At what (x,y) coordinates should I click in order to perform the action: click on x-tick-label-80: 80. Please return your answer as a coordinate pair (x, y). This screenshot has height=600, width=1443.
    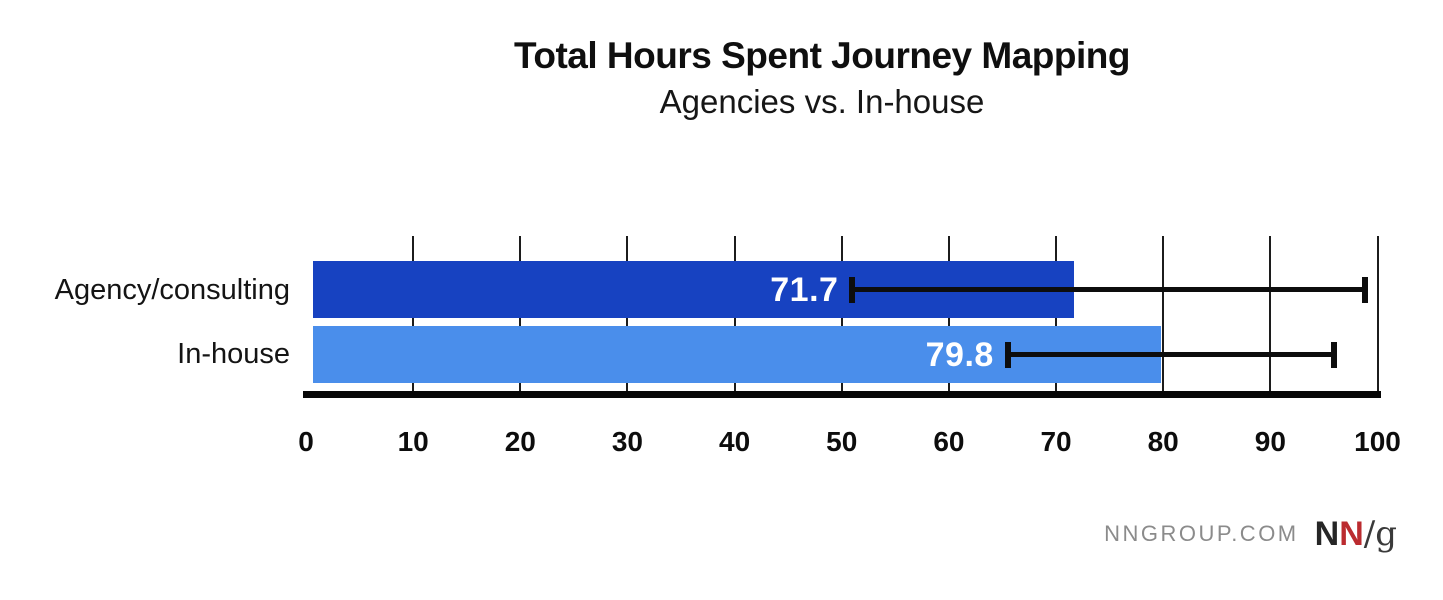
    Looking at the image, I should click on (1163, 441).